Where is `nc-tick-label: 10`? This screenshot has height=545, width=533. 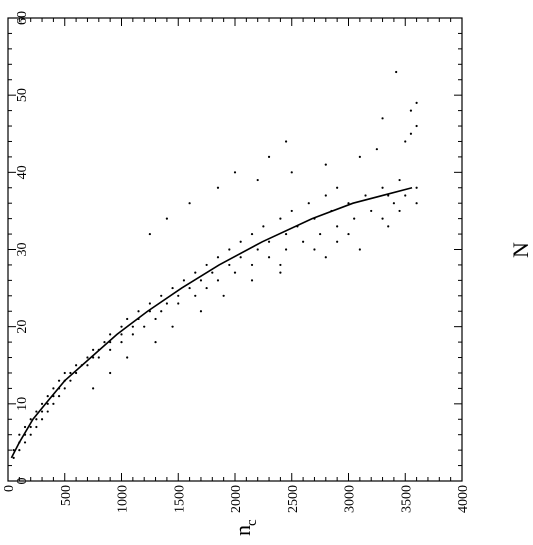
nc-tick-label: 10 is located at coordinates (22, 404).